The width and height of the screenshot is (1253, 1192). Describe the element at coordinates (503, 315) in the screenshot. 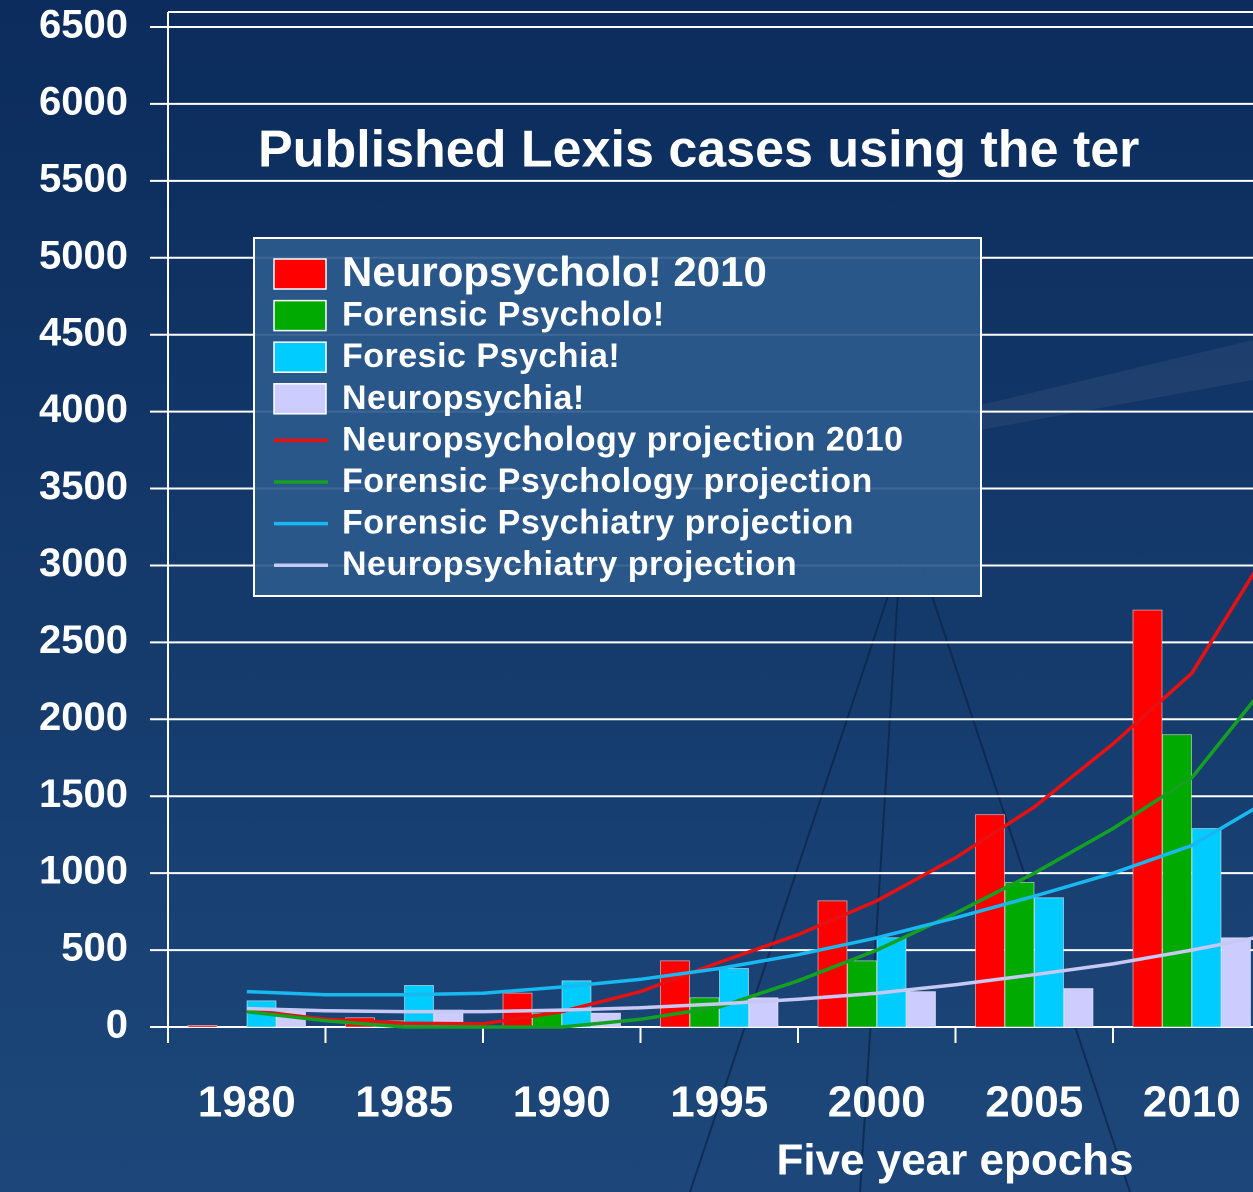

I see `legend-label: Forensic Psycholo!` at that location.